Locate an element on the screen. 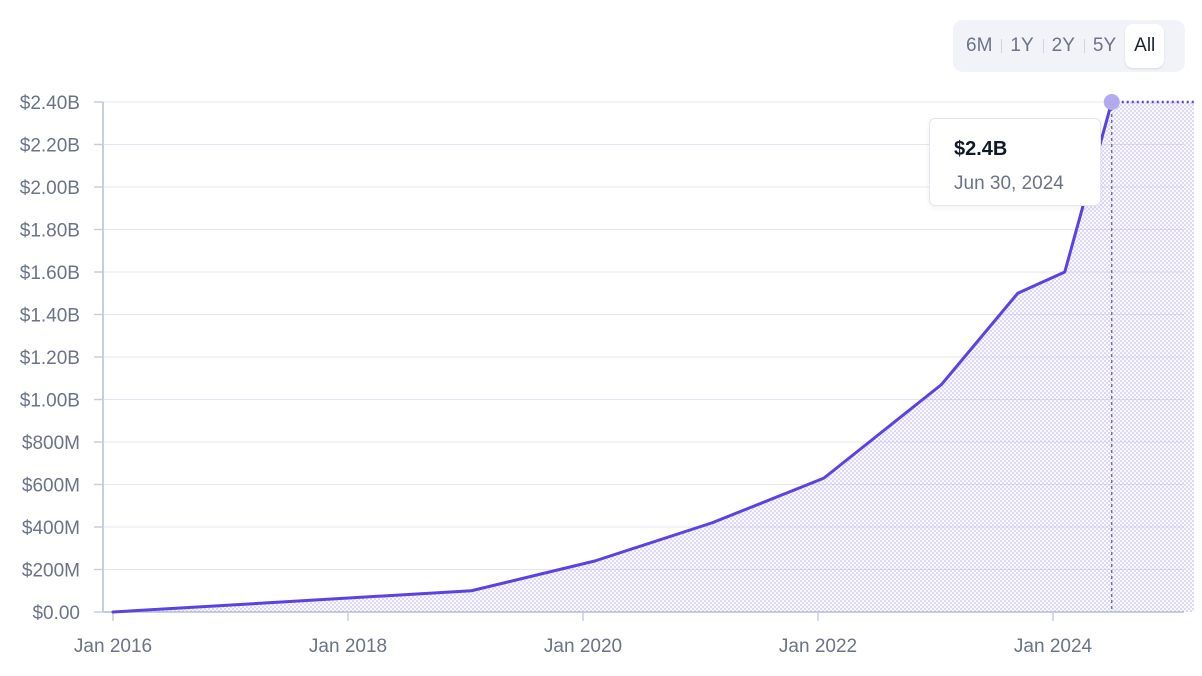 The image size is (1202, 676). y-tick-label: $1.60B is located at coordinates (50, 273).